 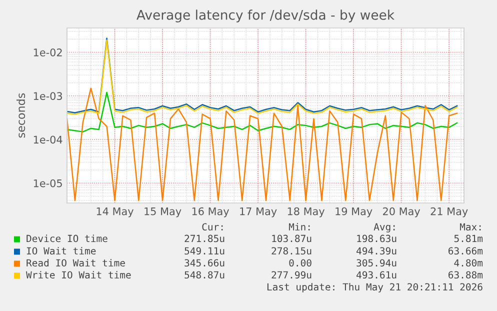 I want to click on y-tick-label: 1e-04, so click(x=48, y=140).